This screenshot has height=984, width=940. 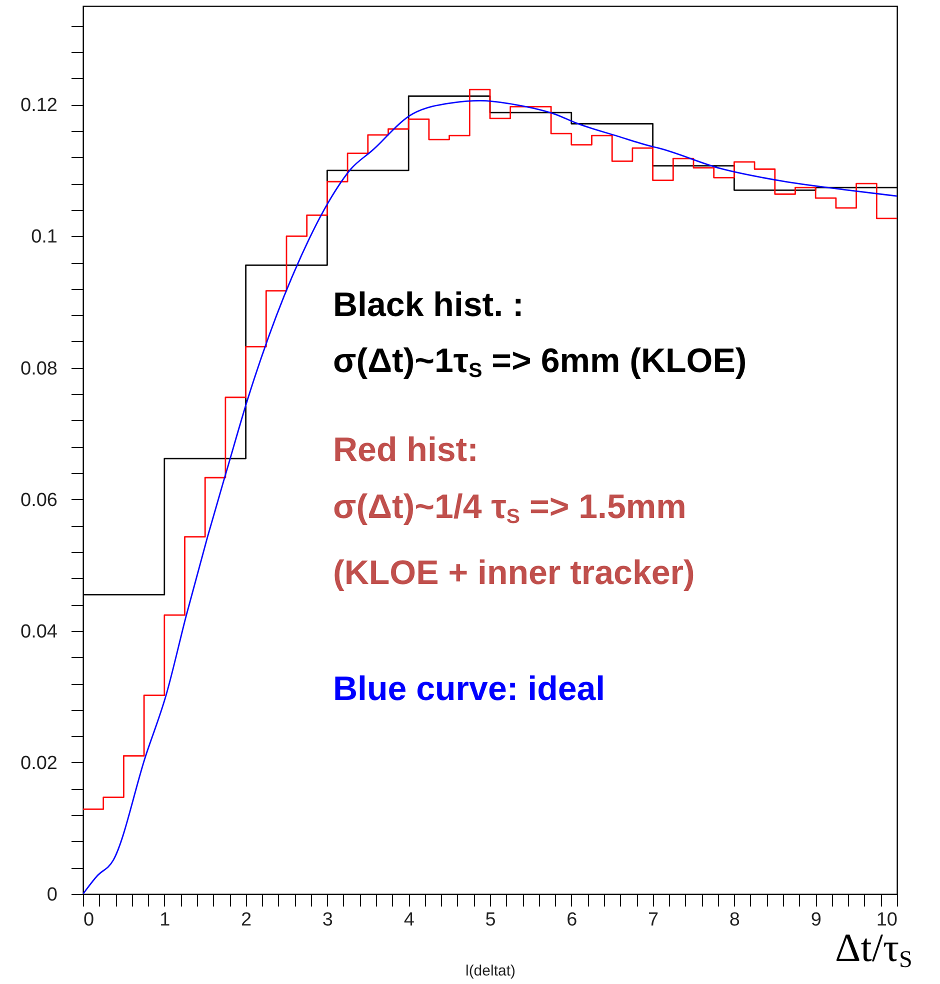 What do you see at coordinates (540, 362) in the screenshot?
I see `annotation: σ(Δt)~1τ$_{S}$ => 6mm (KLOE)` at bounding box center [540, 362].